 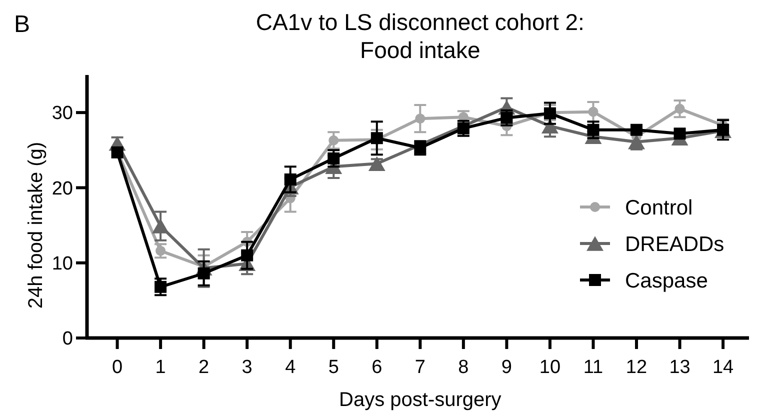 What do you see at coordinates (420, 367) in the screenshot?
I see `x-tick-label: 7` at bounding box center [420, 367].